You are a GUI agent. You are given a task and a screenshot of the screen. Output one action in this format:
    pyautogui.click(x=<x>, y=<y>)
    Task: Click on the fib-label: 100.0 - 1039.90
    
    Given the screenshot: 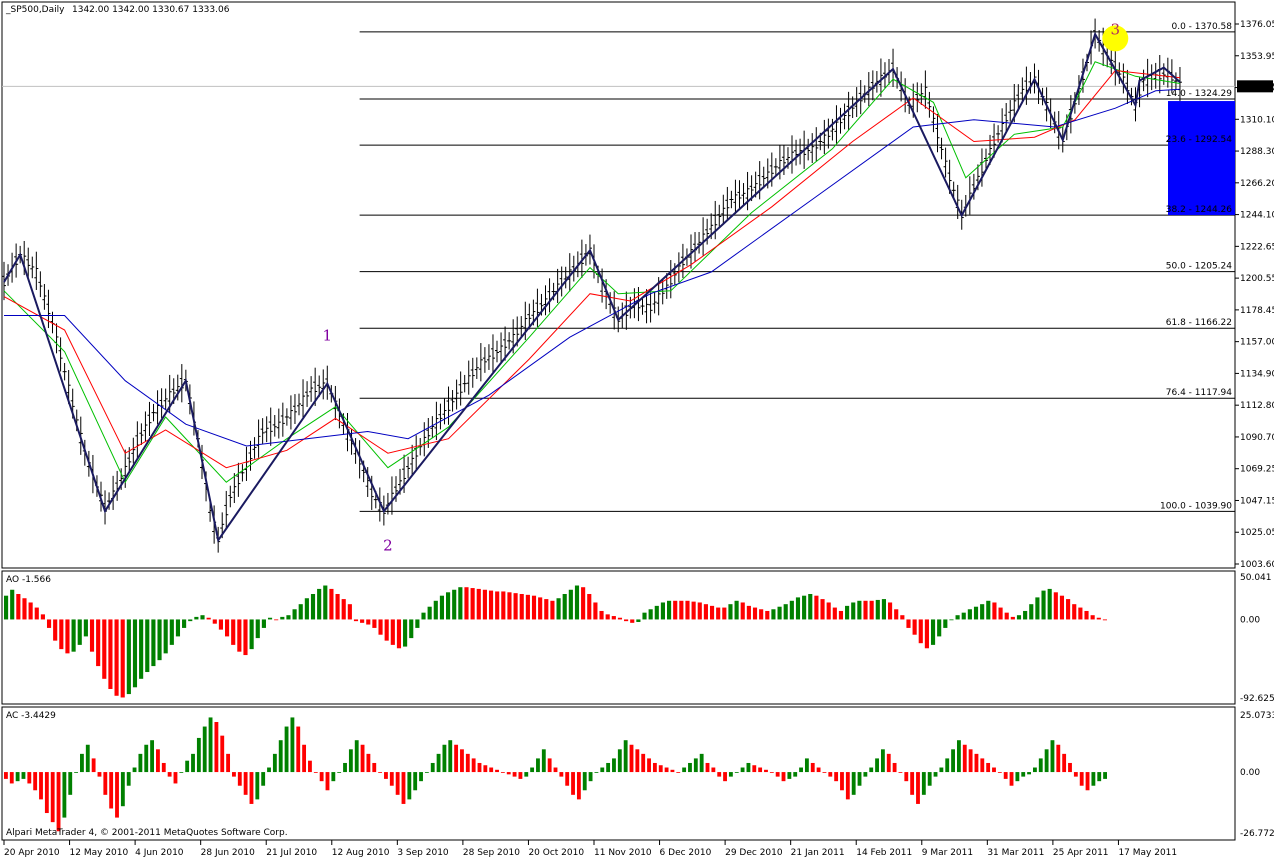 What is the action you would take?
    pyautogui.click(x=1196, y=506)
    